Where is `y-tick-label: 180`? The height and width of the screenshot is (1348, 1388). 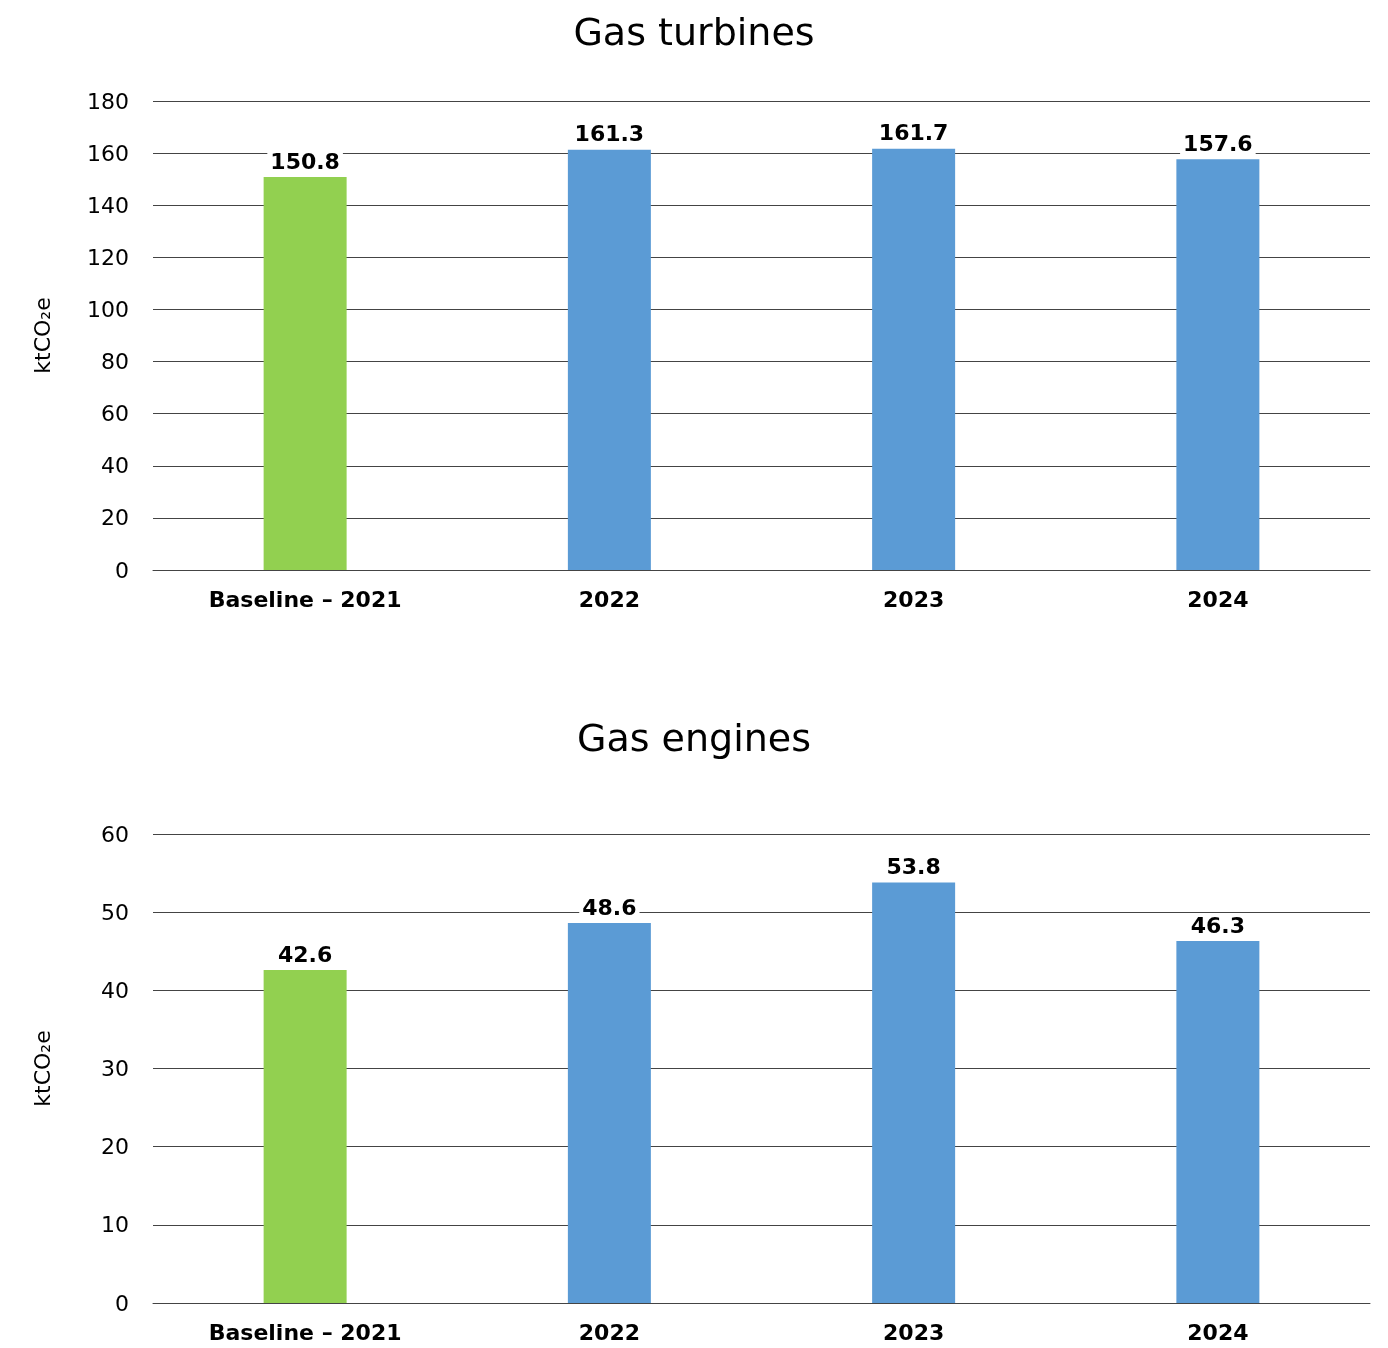 y-tick-label: 180 is located at coordinates (108, 101).